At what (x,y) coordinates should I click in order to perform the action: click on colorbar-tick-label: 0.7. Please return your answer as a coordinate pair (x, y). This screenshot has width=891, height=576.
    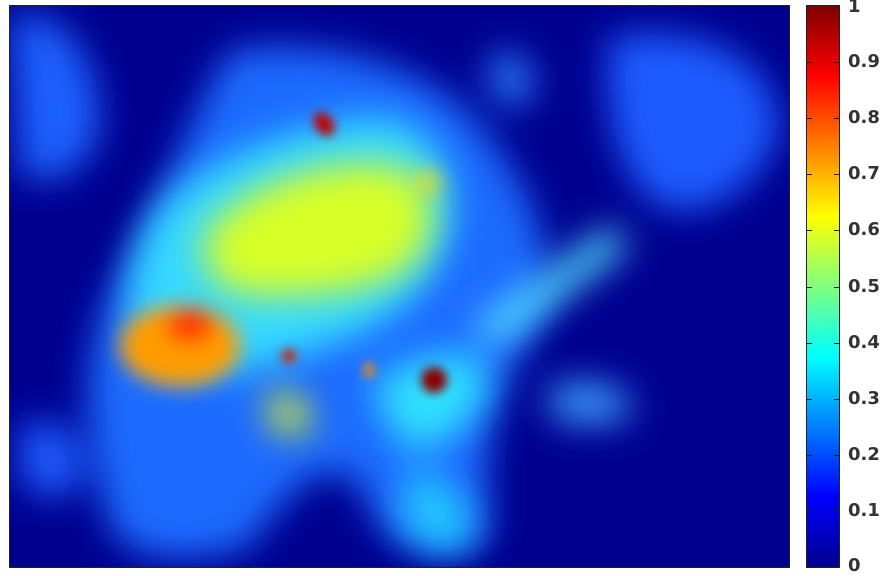
    Looking at the image, I should click on (864, 174).